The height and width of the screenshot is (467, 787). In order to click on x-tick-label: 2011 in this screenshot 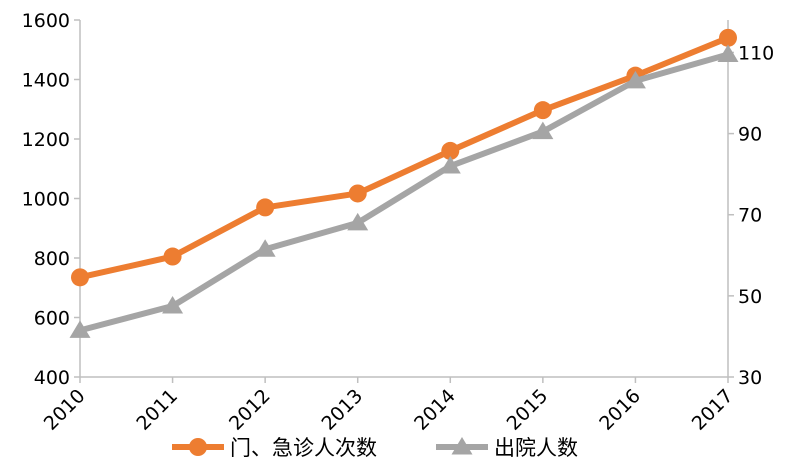, I will do `click(157, 410)`.